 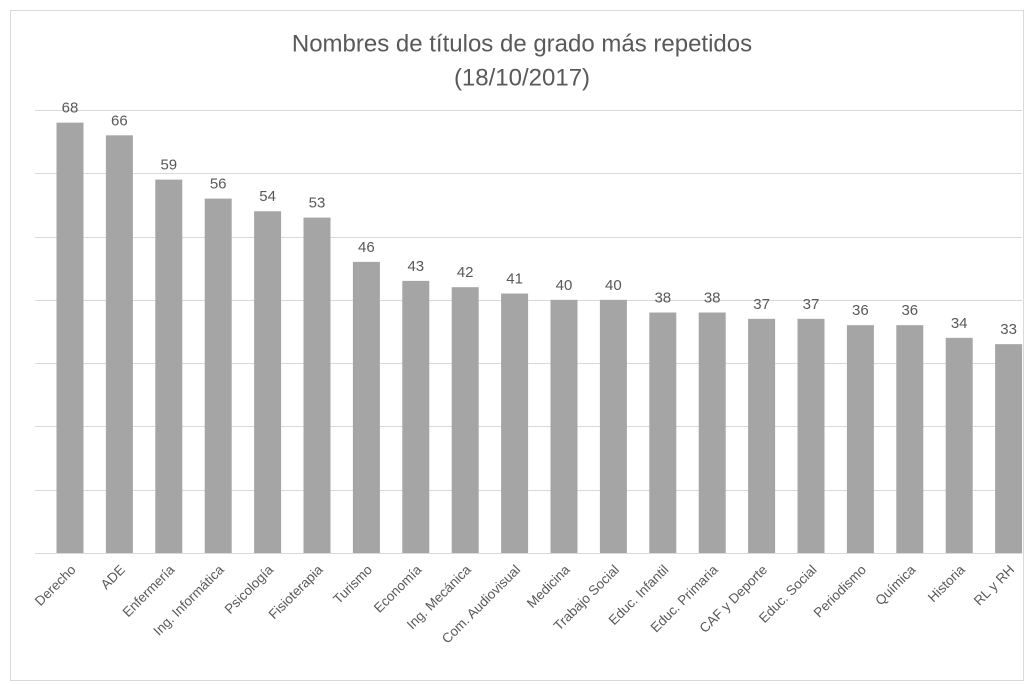 What do you see at coordinates (168, 165) in the screenshot?
I see `data-label: 59` at bounding box center [168, 165].